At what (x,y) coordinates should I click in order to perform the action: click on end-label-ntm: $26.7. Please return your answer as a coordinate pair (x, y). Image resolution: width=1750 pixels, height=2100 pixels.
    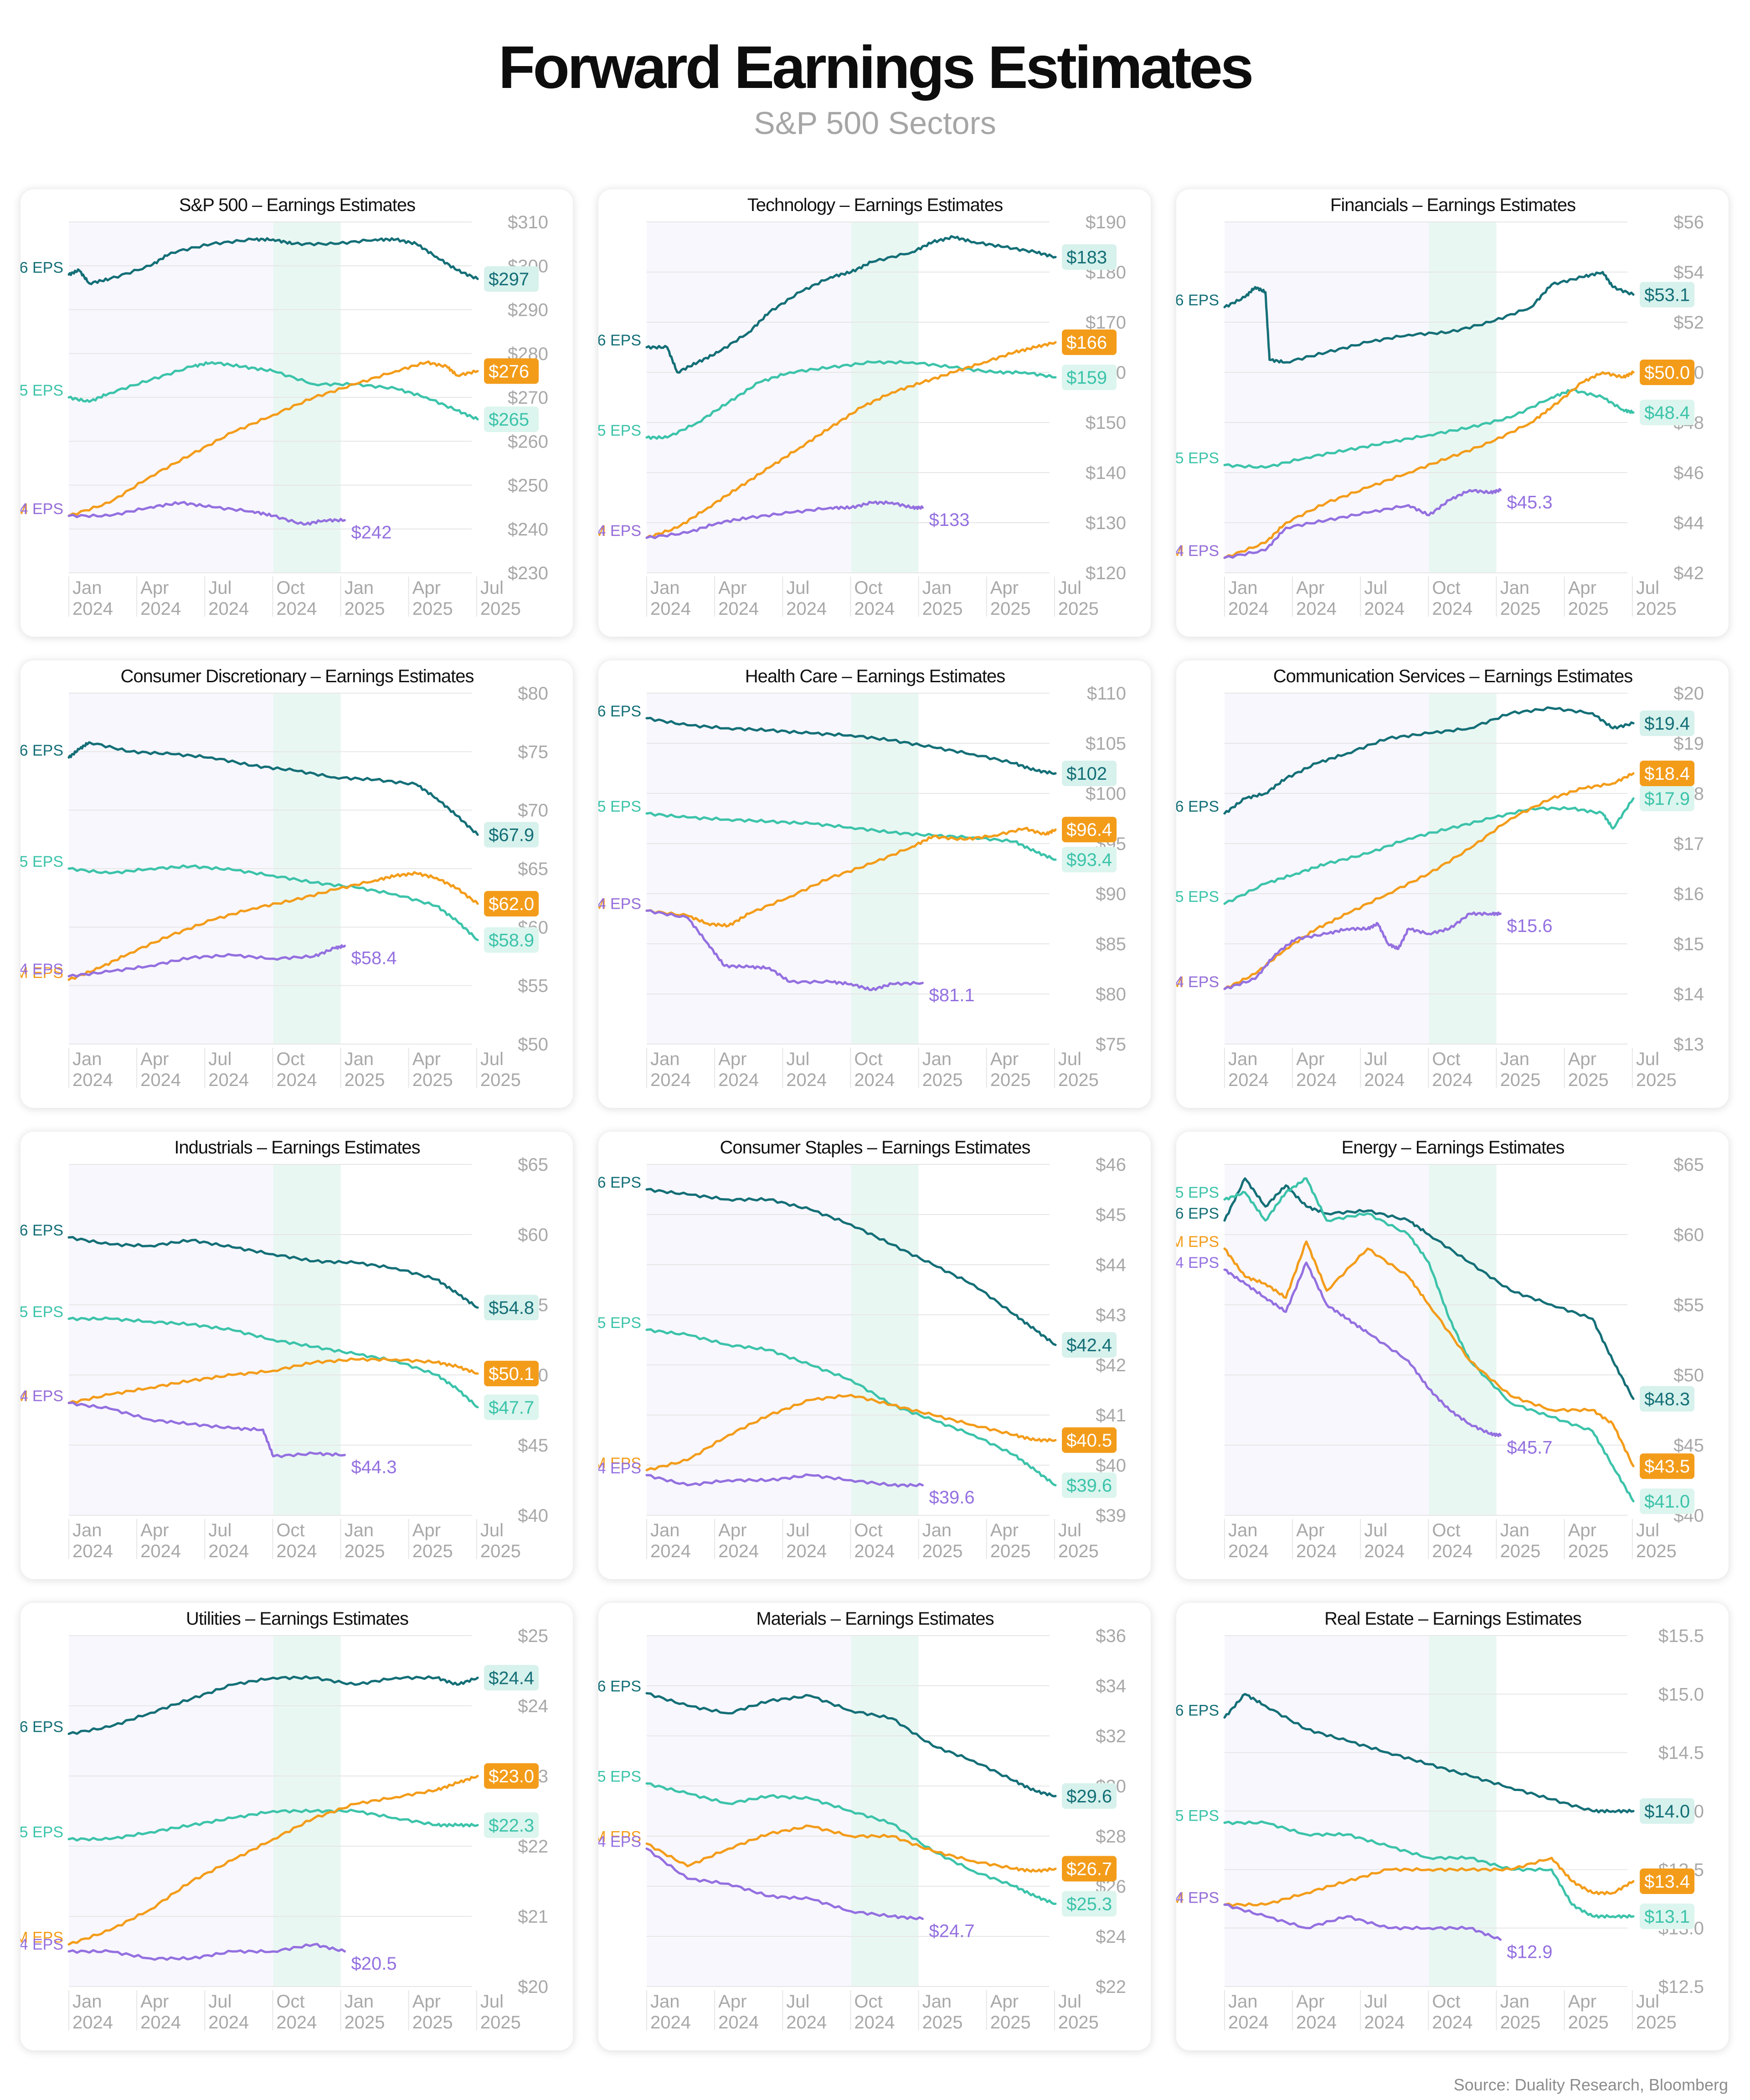
    Looking at the image, I should click on (1089, 1869).